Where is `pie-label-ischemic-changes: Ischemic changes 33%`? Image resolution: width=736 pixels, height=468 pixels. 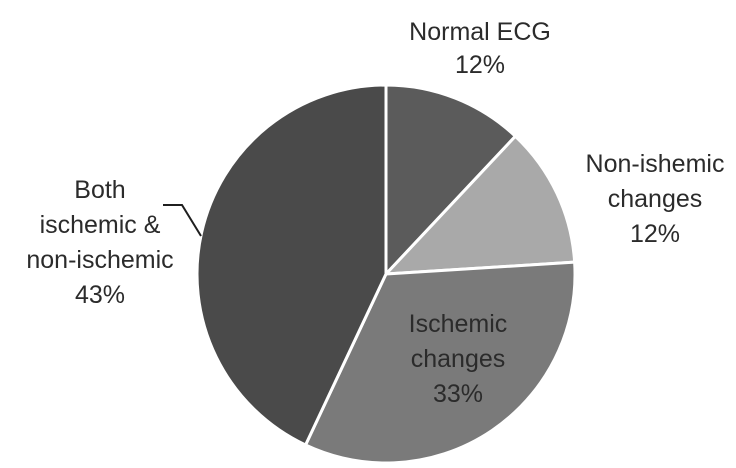 pie-label-ischemic-changes: Ischemic changes 33% is located at coordinates (458, 359).